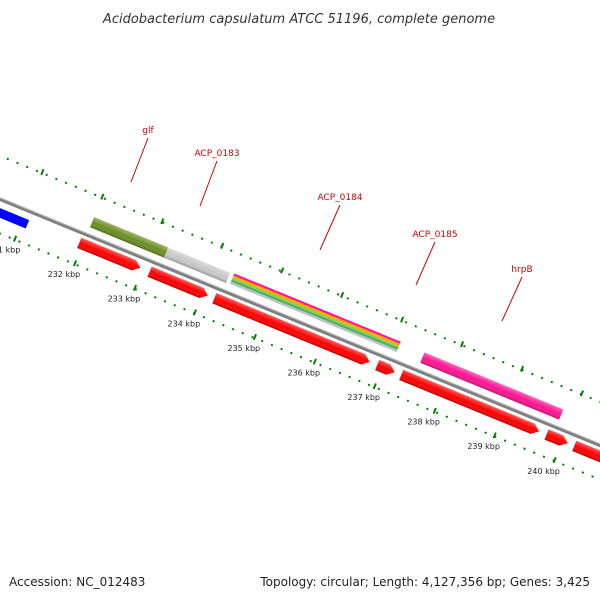 The height and width of the screenshot is (600, 600). Describe the element at coordinates (434, 235) in the screenshot. I see `gene-label: ACP_0185` at that location.